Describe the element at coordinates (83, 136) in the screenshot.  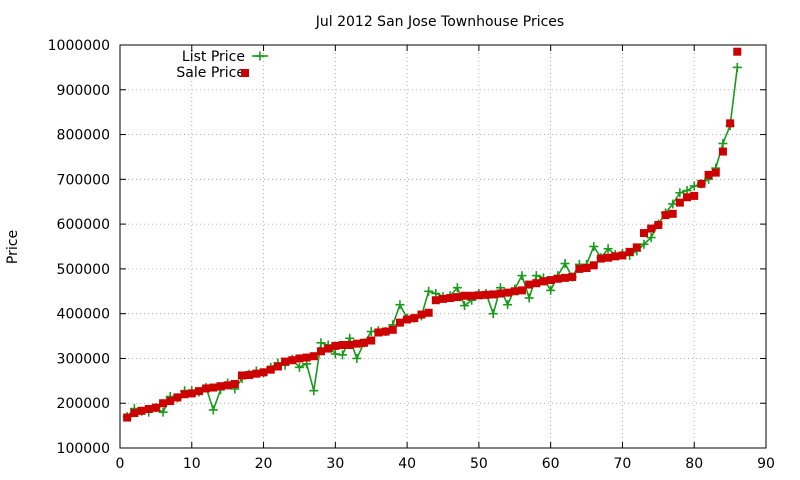
I see `y-tick-label: 800000` at that location.